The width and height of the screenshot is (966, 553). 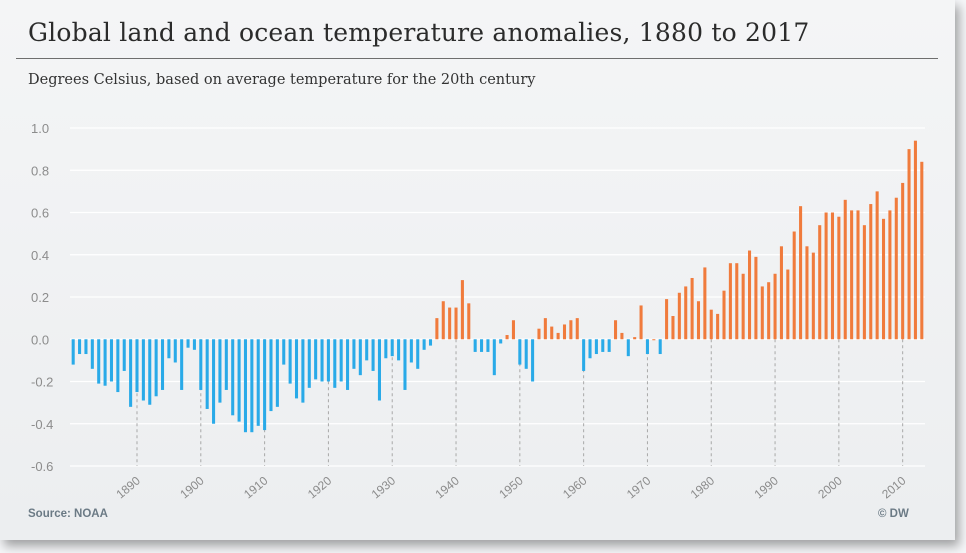 I want to click on y-axis-layer: 1.0 0.8 0.6 0.4 0.2 0.0 -0.2 -0.4 -0.6, so click(x=42, y=297).